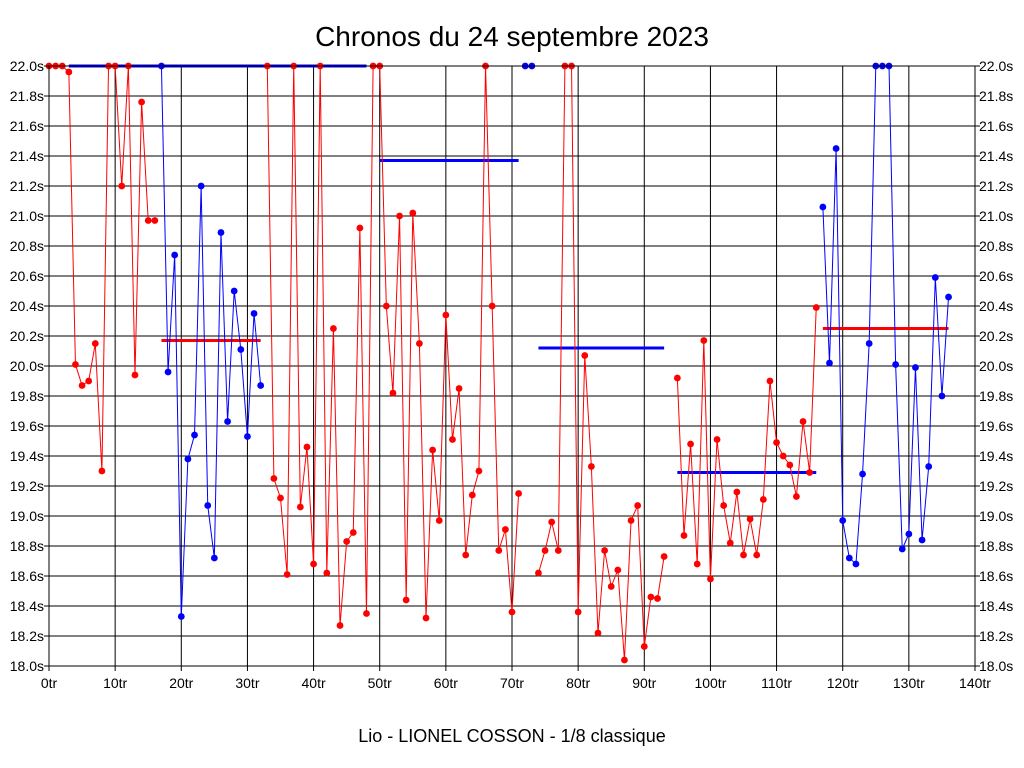 The width and height of the screenshot is (1024, 768). Describe the element at coordinates (512, 36) in the screenshot. I see `chart-title: Chronos du 24 septembre 2023` at that location.